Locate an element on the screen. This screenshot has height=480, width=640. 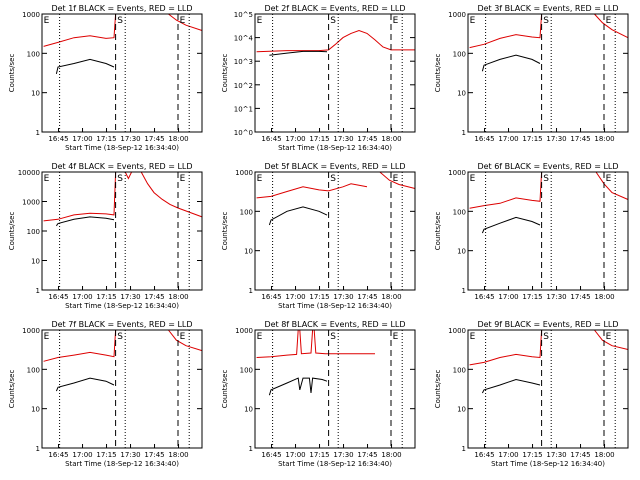
panel-title: Det 9f BLACK = Events, RED = LLD is located at coordinates (547, 324).